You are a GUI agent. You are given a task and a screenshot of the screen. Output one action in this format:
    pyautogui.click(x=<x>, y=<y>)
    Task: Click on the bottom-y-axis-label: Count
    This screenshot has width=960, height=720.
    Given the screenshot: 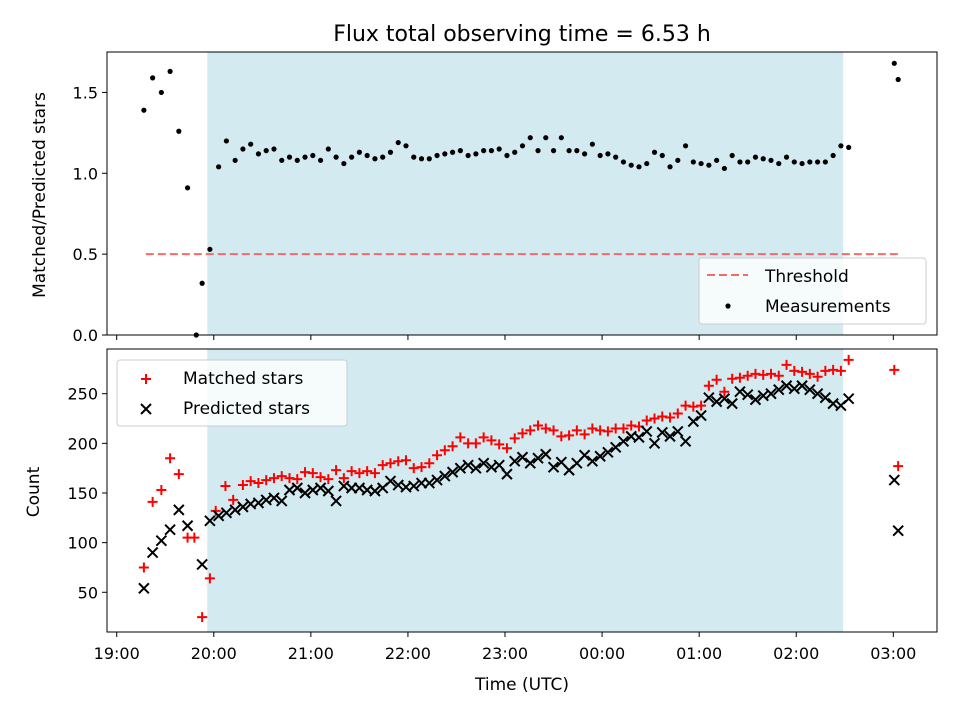 What is the action you would take?
    pyautogui.click(x=34, y=491)
    